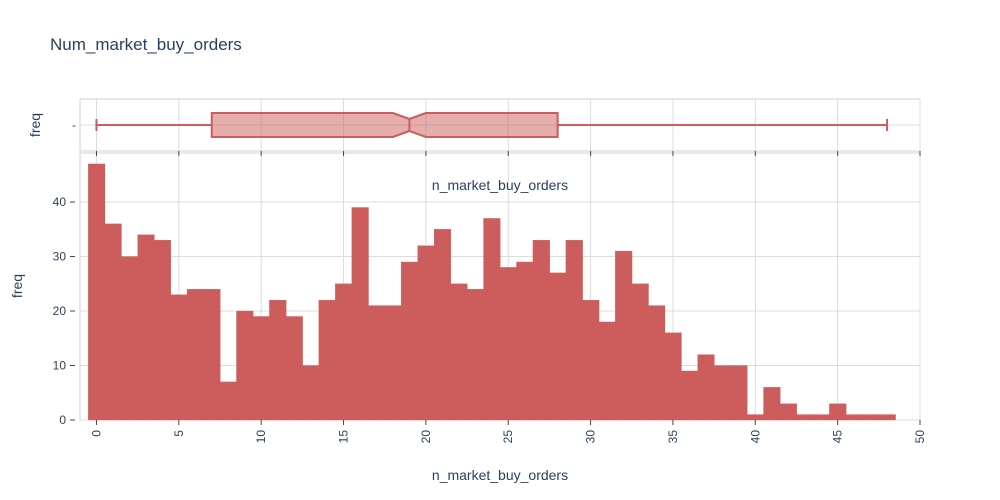 The height and width of the screenshot is (500, 1000). What do you see at coordinates (673, 437) in the screenshot?
I see `x-tick-label: 35` at bounding box center [673, 437].